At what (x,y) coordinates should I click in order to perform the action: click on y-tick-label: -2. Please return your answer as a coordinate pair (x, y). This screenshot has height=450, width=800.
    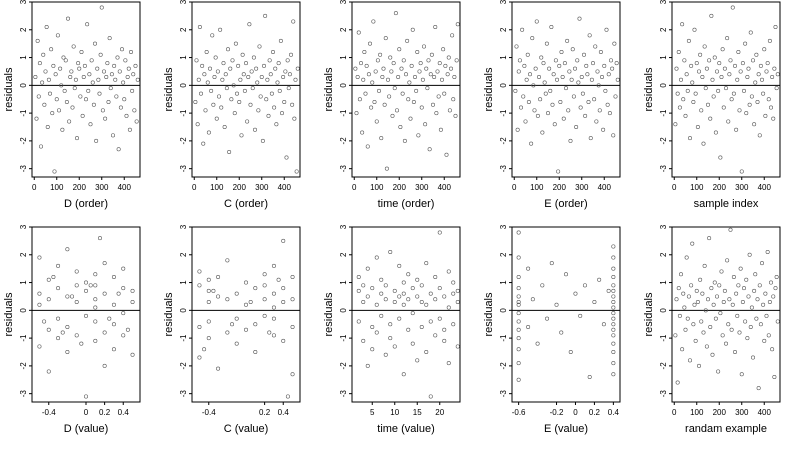
    Looking at the image, I should click on (343, 366).